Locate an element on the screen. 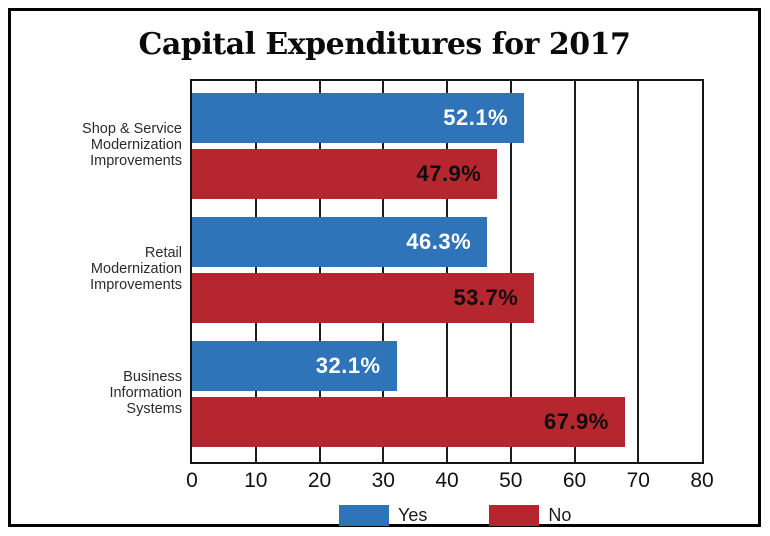 The image size is (770, 536). bar-value-label: 67.9% is located at coordinates (576, 421).